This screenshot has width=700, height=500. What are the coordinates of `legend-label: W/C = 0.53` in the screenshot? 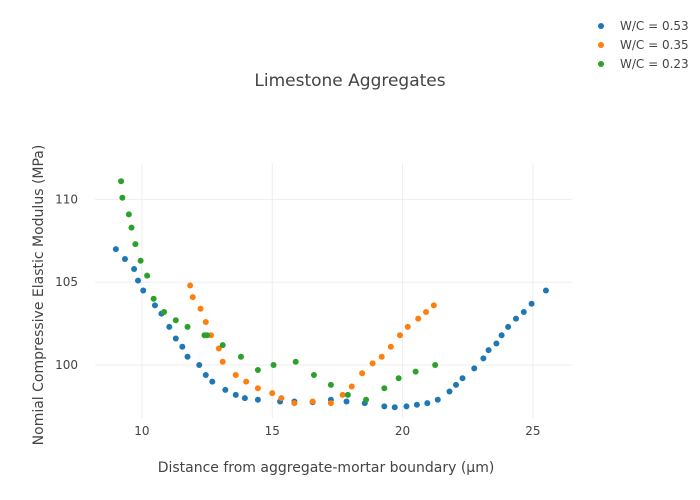 It's located at (654, 26).